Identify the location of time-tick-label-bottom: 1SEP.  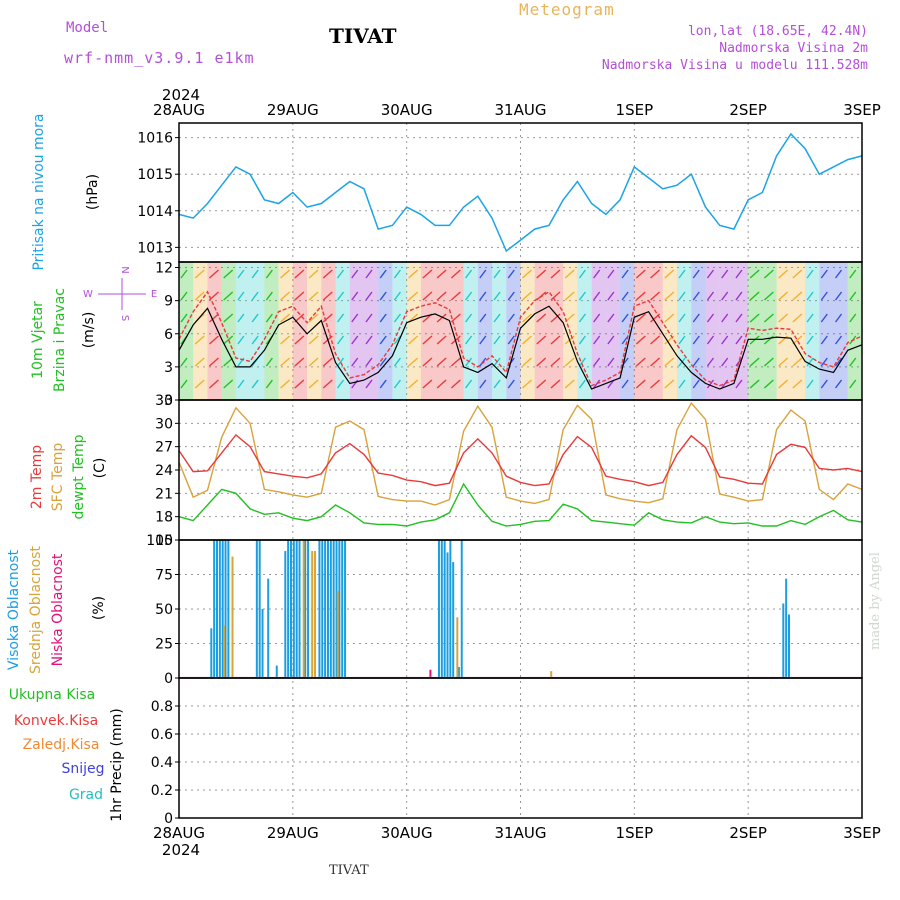
(635, 833).